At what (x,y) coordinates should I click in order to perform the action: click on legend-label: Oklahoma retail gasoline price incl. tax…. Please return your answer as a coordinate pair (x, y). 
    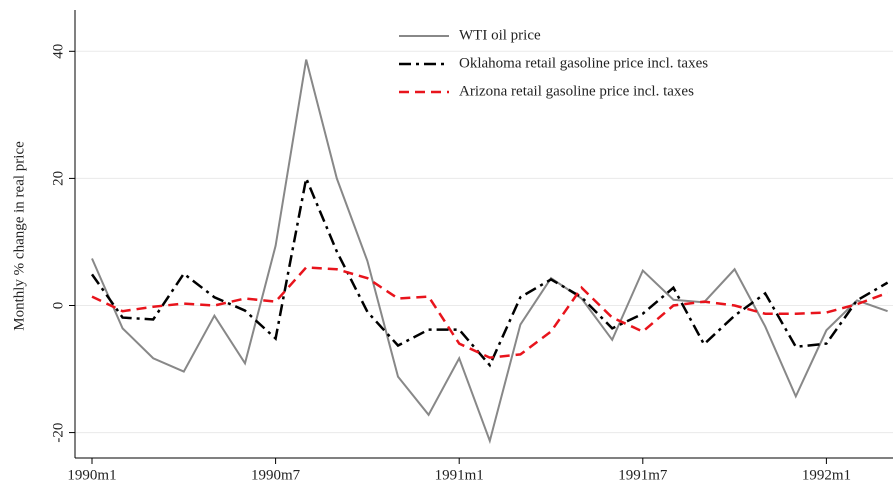
    Looking at the image, I should click on (583, 63).